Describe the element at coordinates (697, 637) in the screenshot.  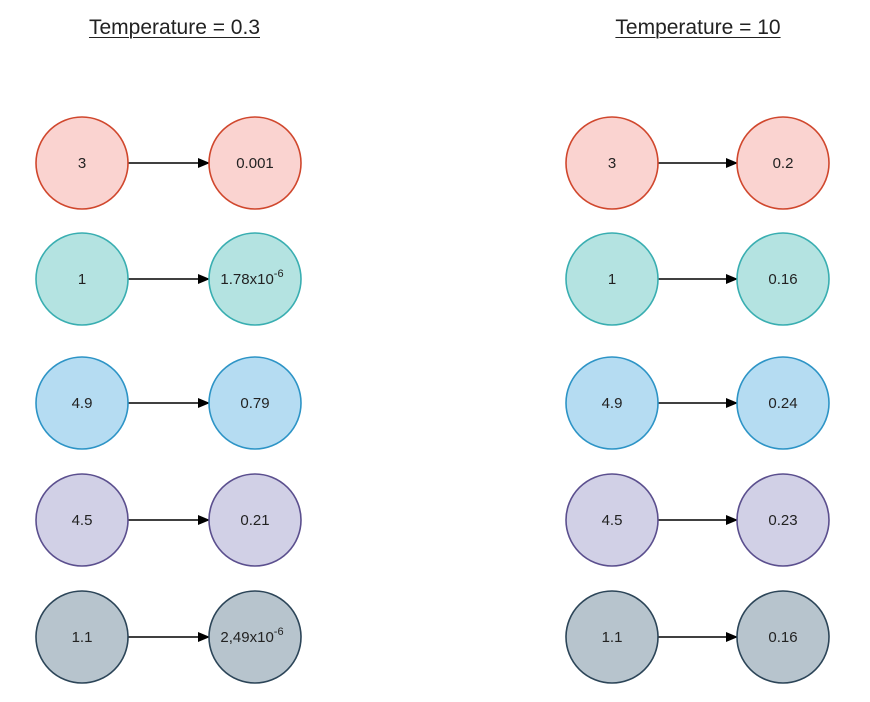
I see `node-row: 1.1 0.16` at that location.